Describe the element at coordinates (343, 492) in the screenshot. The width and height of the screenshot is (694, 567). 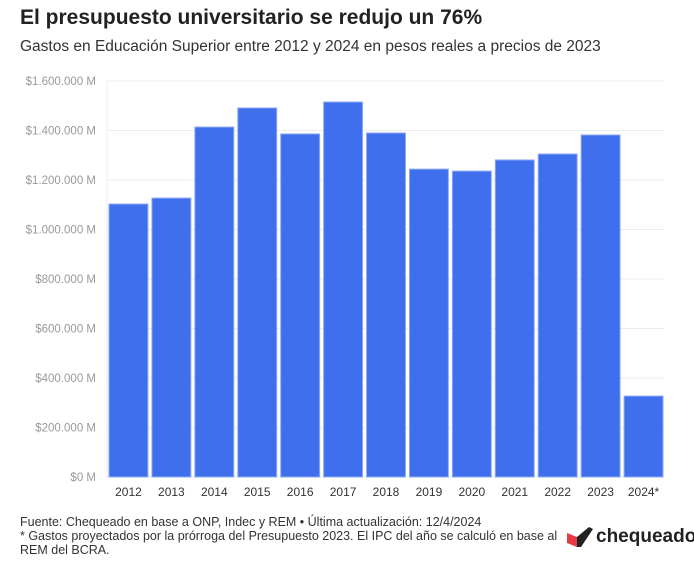
I see `x-tick-label: 2017` at that location.